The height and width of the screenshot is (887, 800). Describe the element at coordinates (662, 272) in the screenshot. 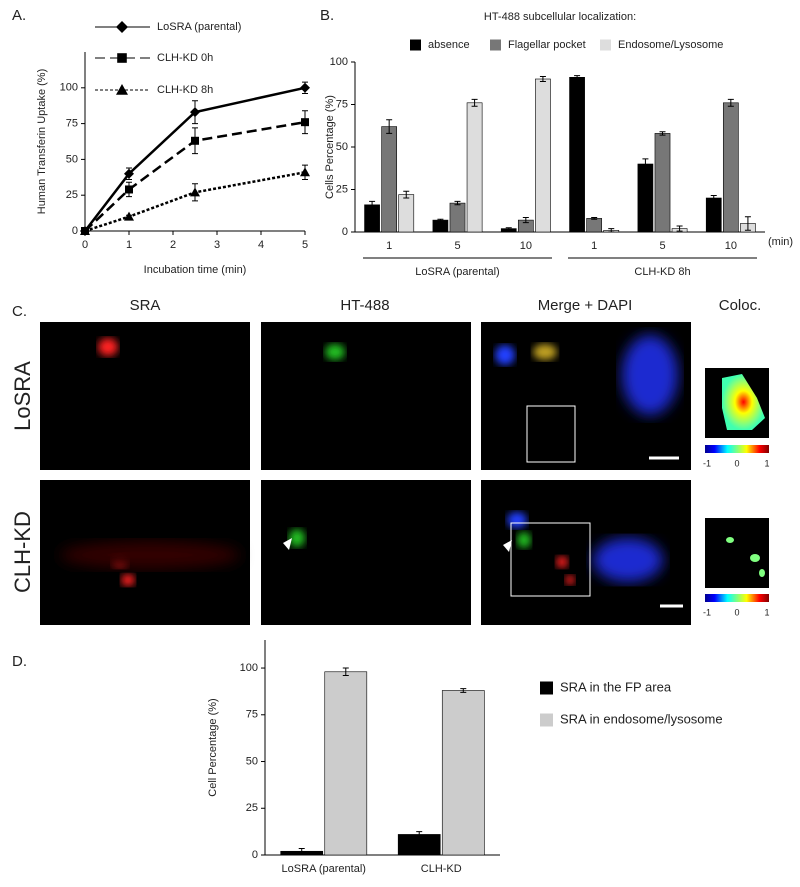

I see `group-label: CLH-KD 8h` at that location.